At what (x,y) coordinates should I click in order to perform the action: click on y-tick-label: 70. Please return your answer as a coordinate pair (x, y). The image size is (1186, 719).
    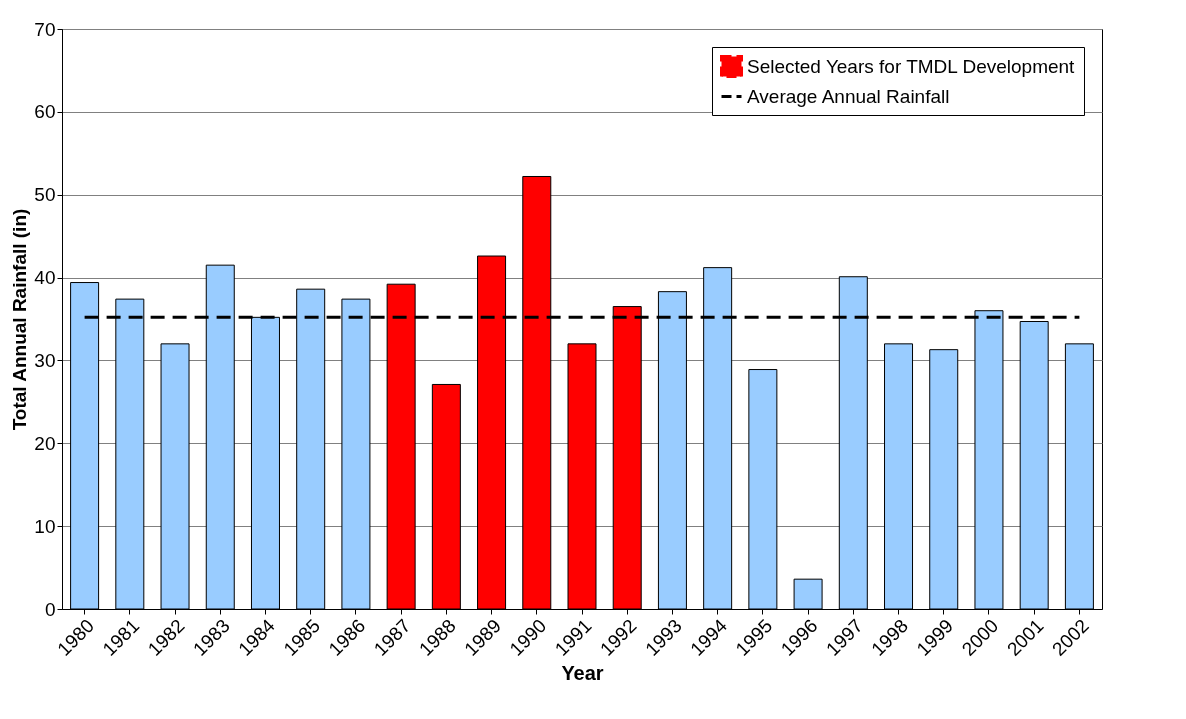
    Looking at the image, I should click on (45, 29).